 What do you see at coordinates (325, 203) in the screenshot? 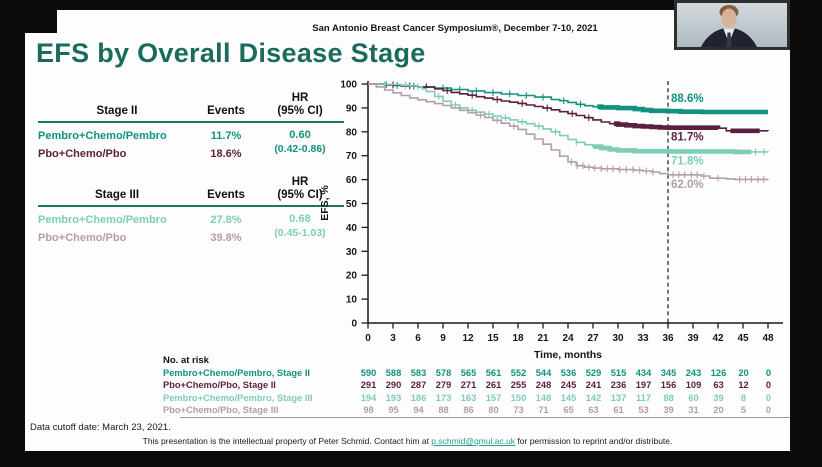
I see `y-axis-title: EFS, %` at bounding box center [325, 203].